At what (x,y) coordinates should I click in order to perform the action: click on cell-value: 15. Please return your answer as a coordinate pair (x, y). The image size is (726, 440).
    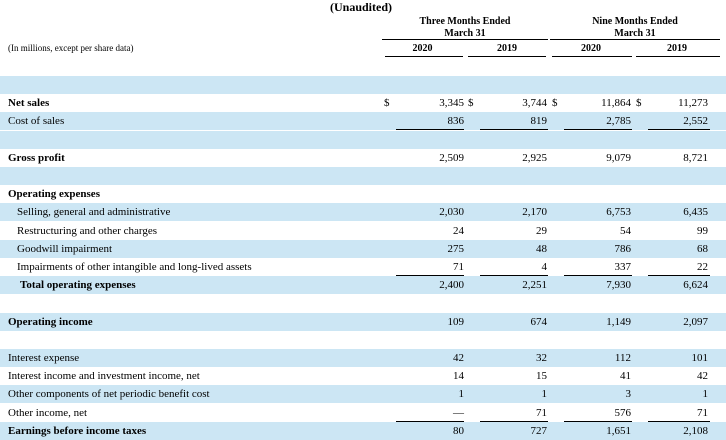
    Looking at the image, I should click on (541, 376).